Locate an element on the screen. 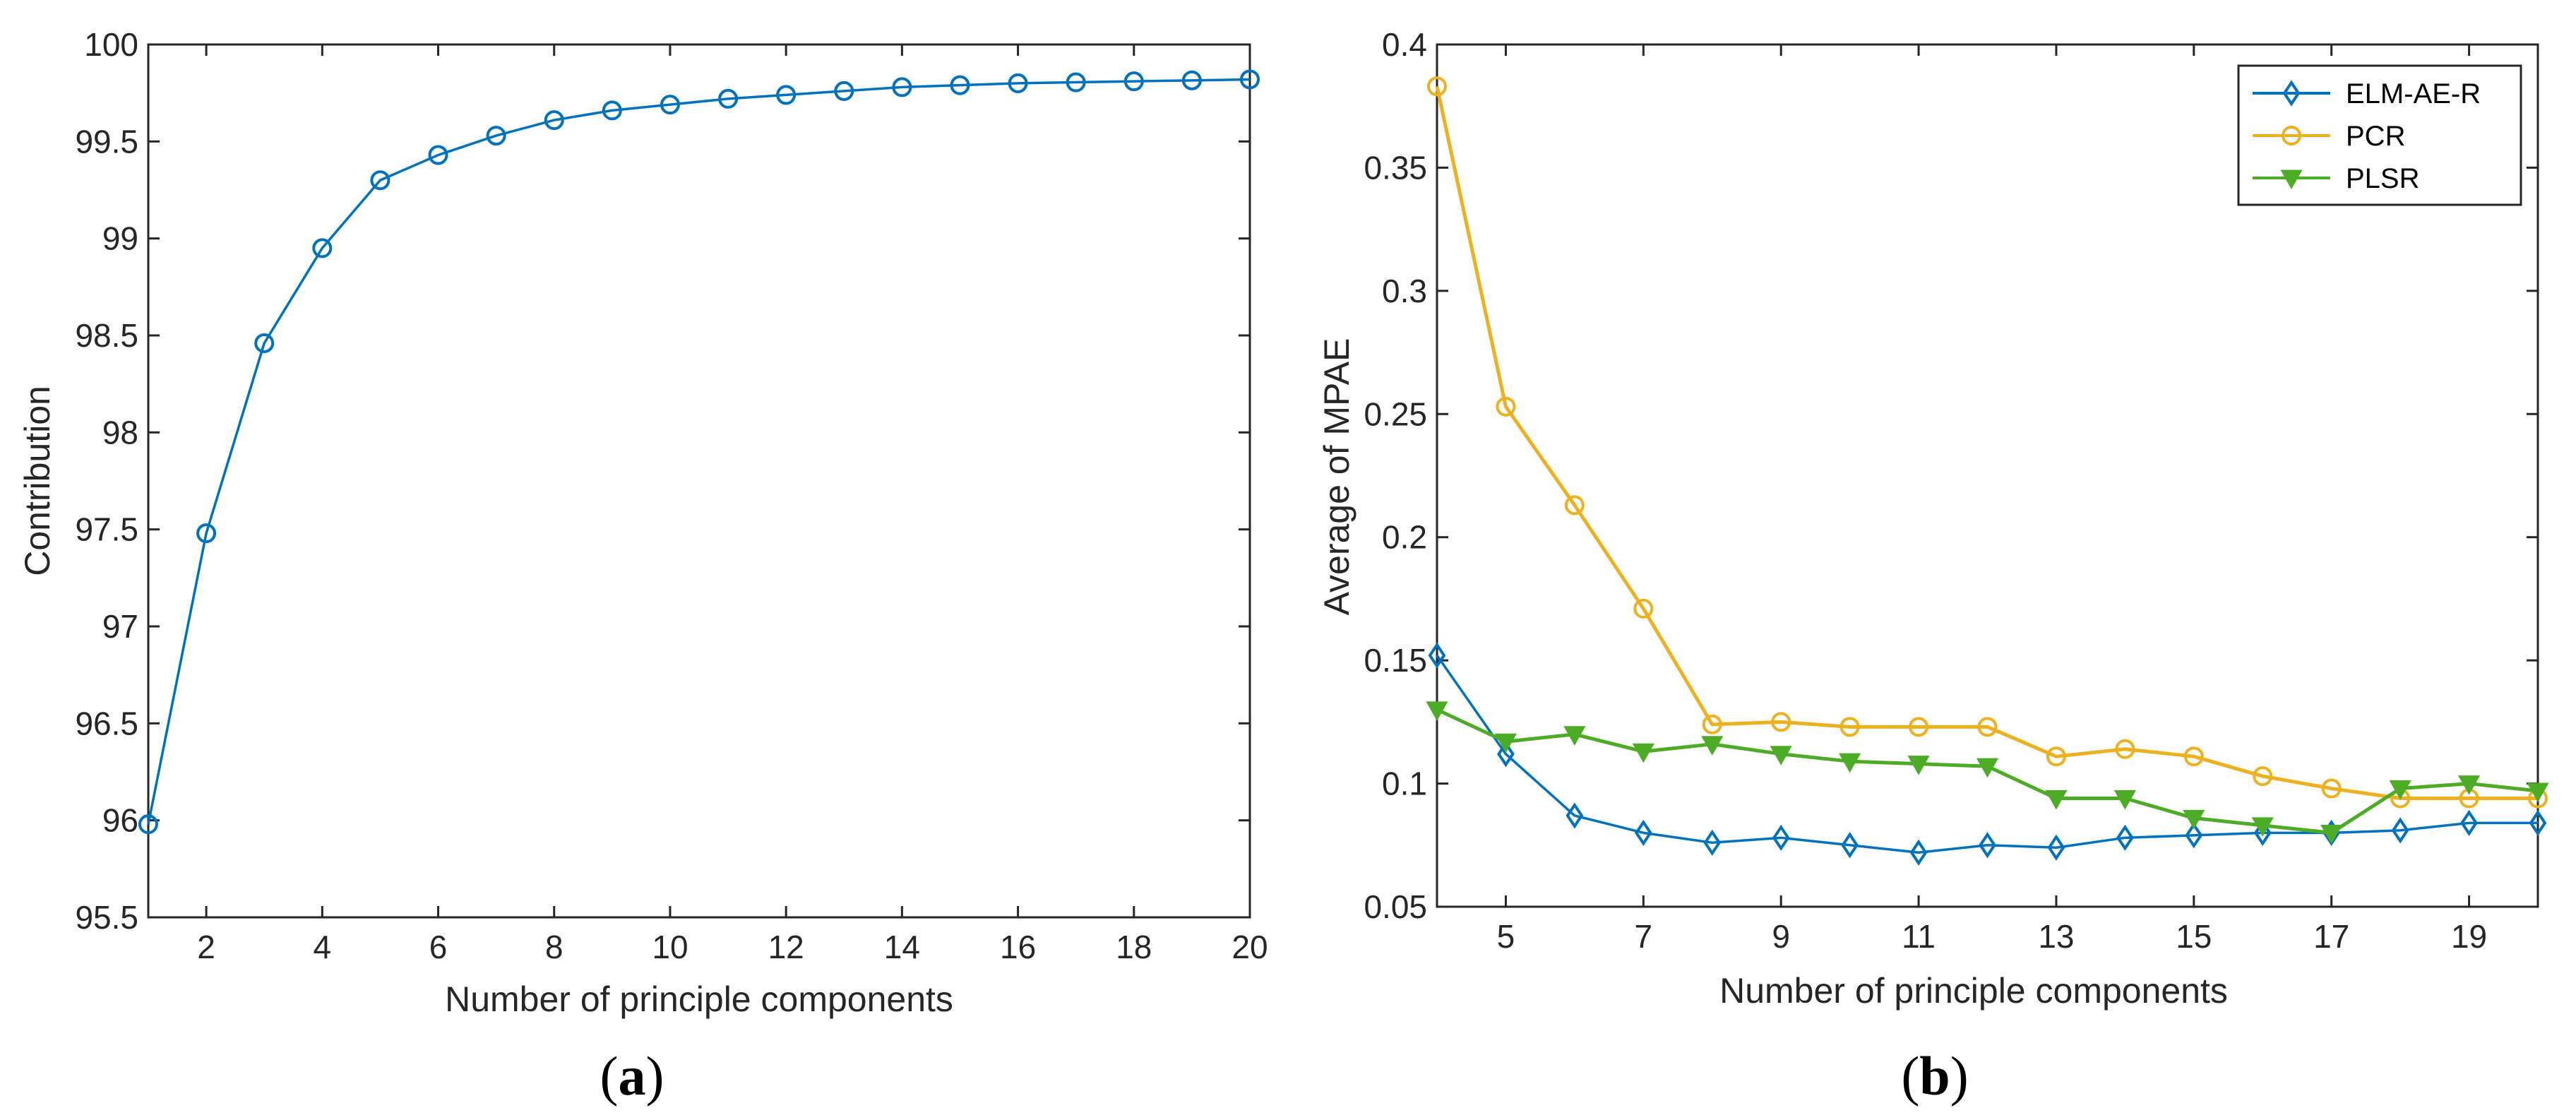 This screenshot has width=2576, height=1120. panel-a-y-tick-label: 95.5 is located at coordinates (106, 918).